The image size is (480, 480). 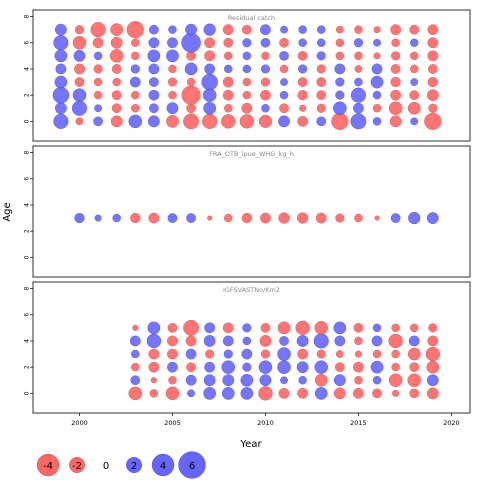 I want to click on x-tick-label: 2000, so click(x=79, y=423).